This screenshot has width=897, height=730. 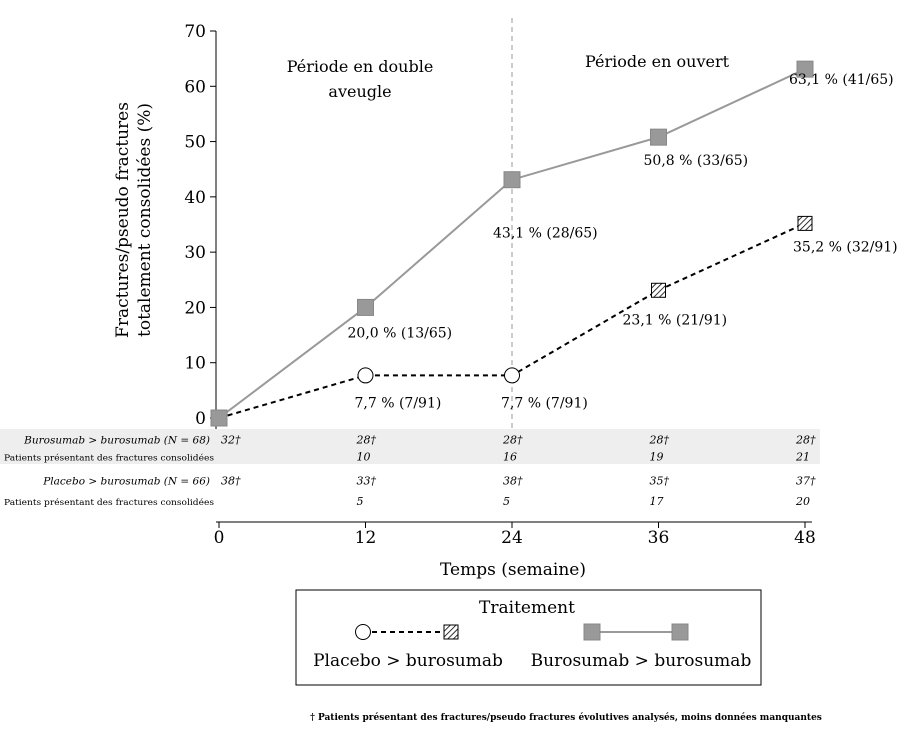 What do you see at coordinates (359, 91) in the screenshot?
I see `period-label-left-line-2: aveugle` at bounding box center [359, 91].